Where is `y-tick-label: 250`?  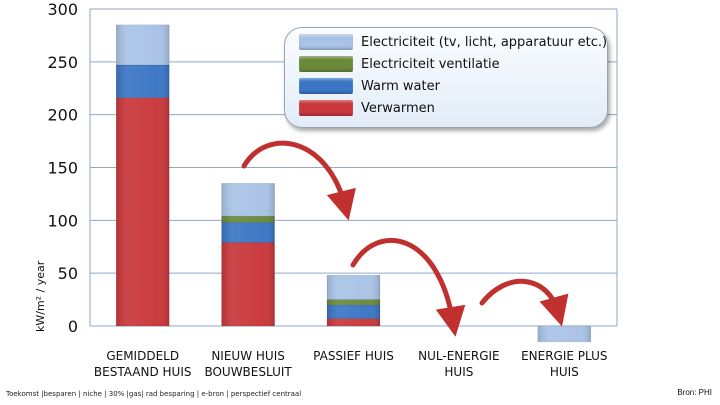 y-tick-label: 250 is located at coordinates (62, 62).